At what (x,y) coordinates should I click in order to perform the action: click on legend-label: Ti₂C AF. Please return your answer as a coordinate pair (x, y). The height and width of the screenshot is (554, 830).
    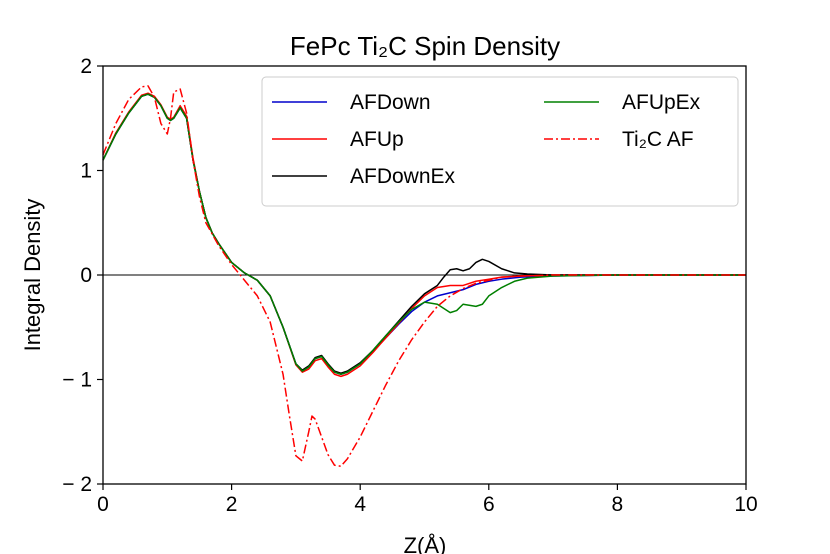
    Looking at the image, I should click on (658, 139).